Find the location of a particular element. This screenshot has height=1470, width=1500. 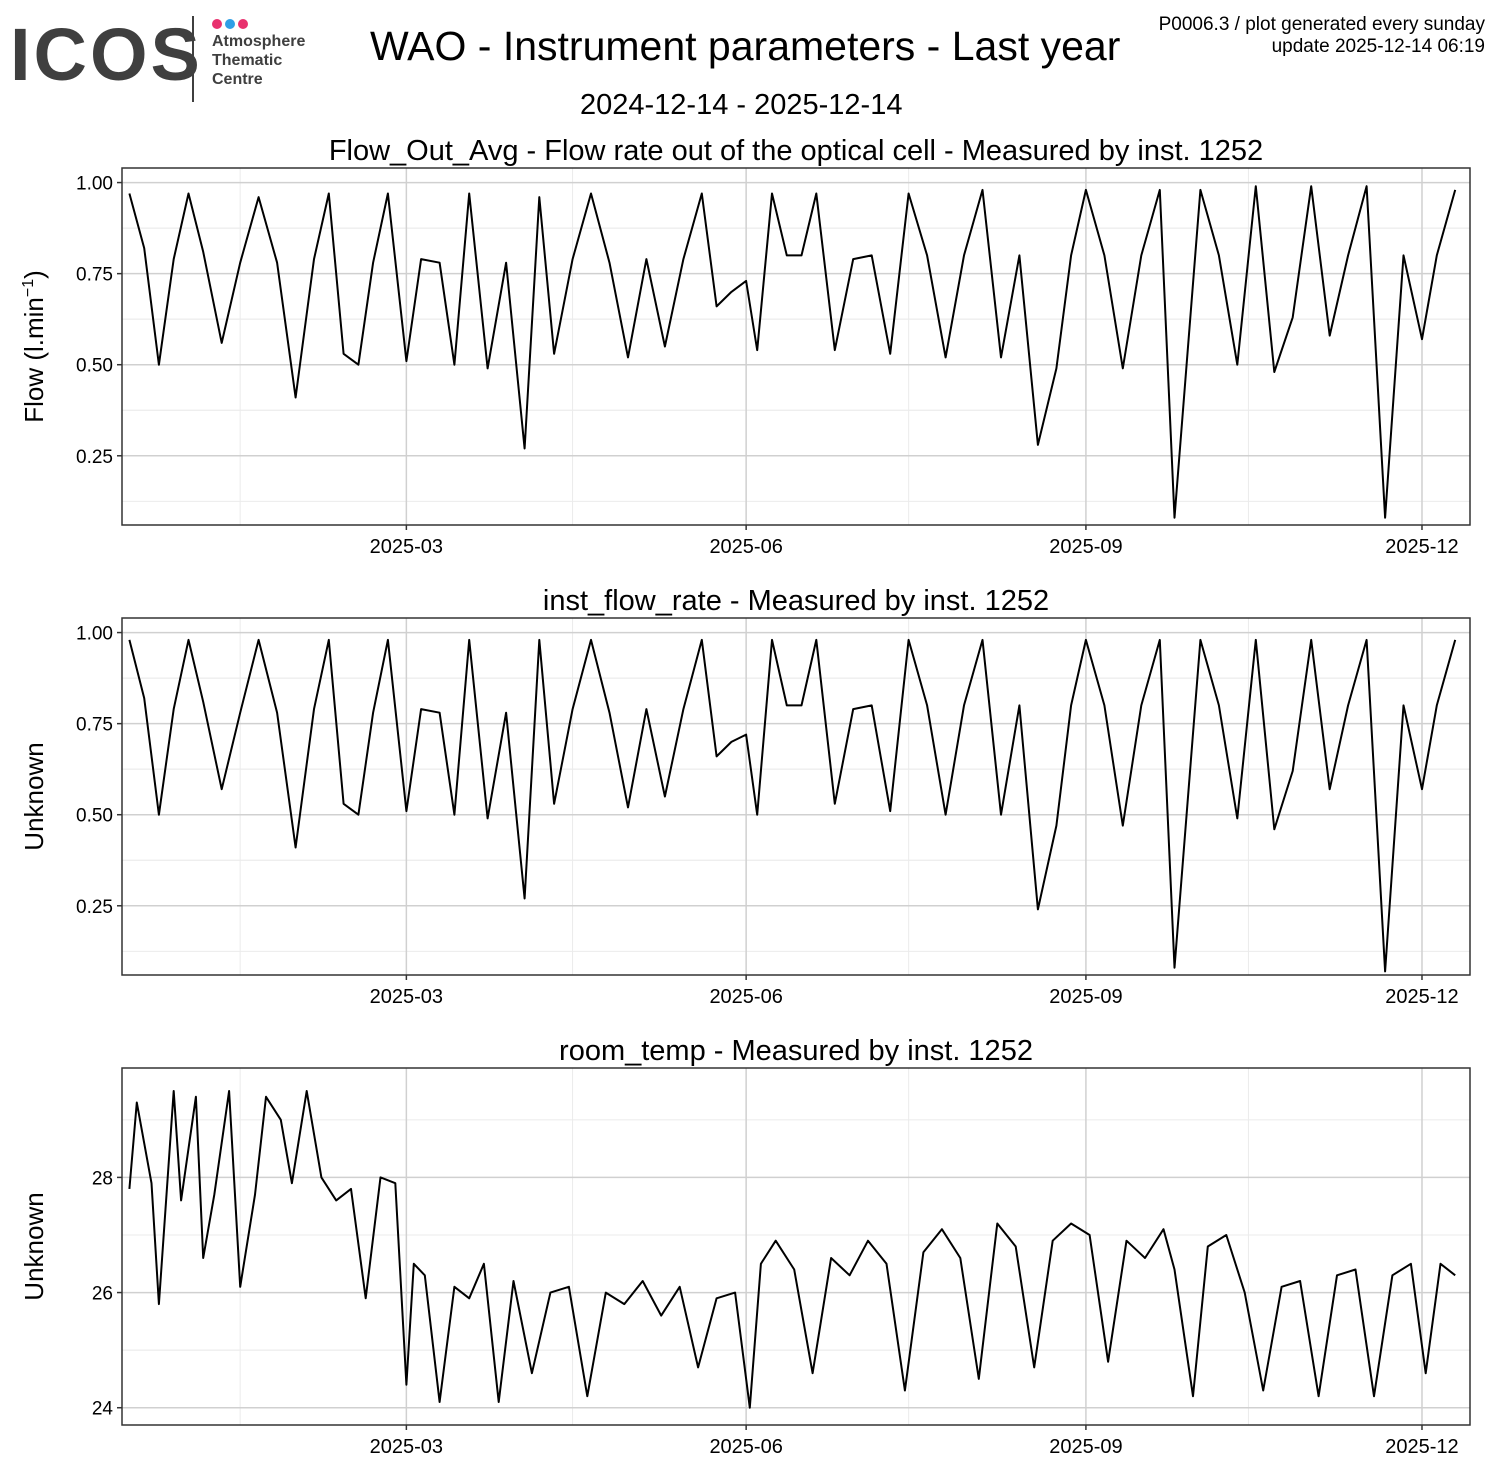

y-axis-label: Flow (l.min−1) is located at coordinates (34, 346).